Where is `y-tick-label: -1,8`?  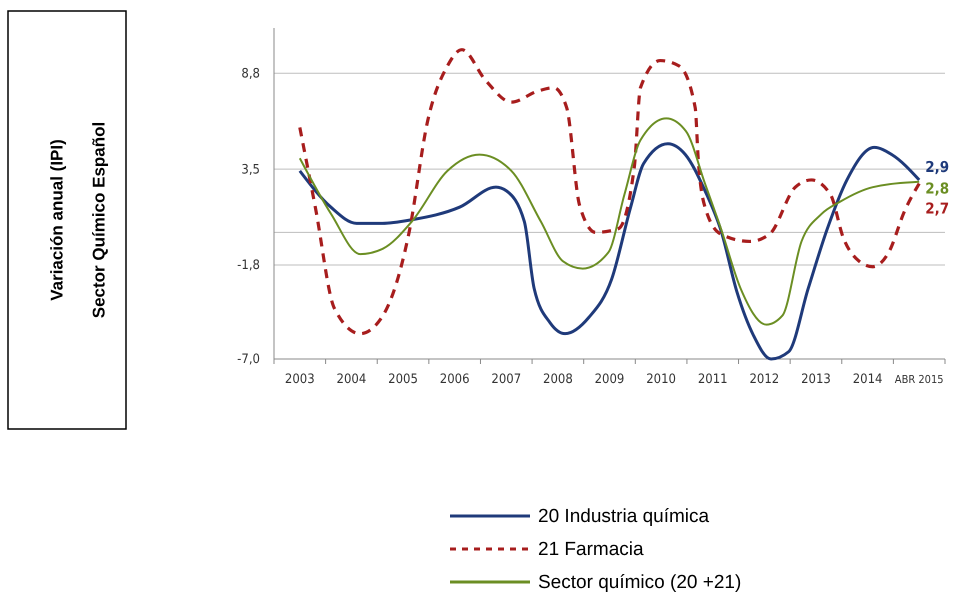
y-tick-label: -1,8 is located at coordinates (248, 266).